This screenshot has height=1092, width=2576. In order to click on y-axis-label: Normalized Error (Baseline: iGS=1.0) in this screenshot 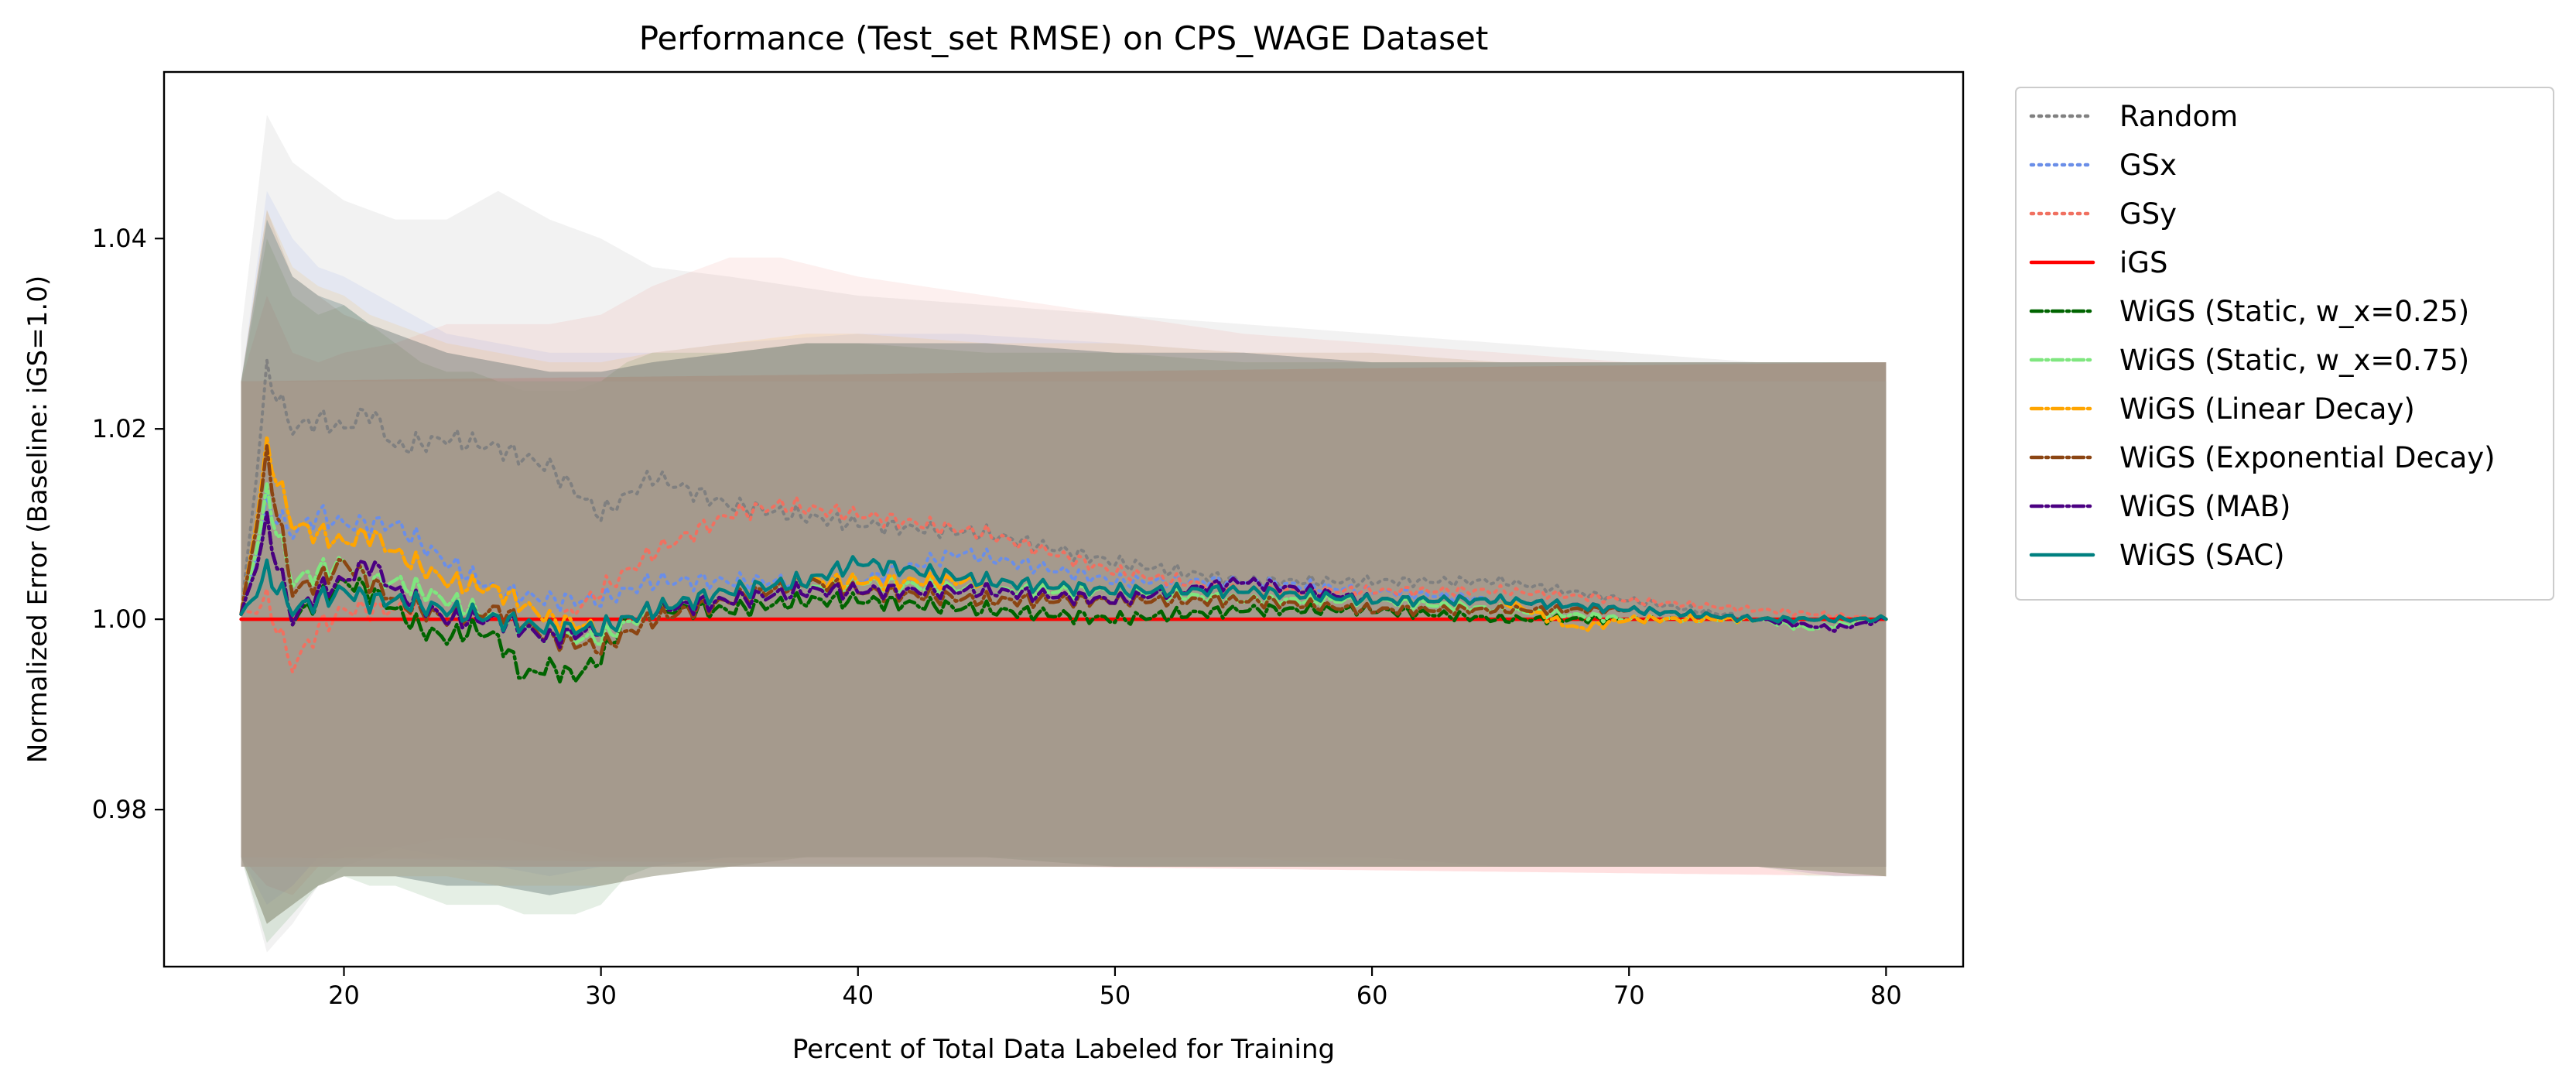, I will do `click(38, 519)`.